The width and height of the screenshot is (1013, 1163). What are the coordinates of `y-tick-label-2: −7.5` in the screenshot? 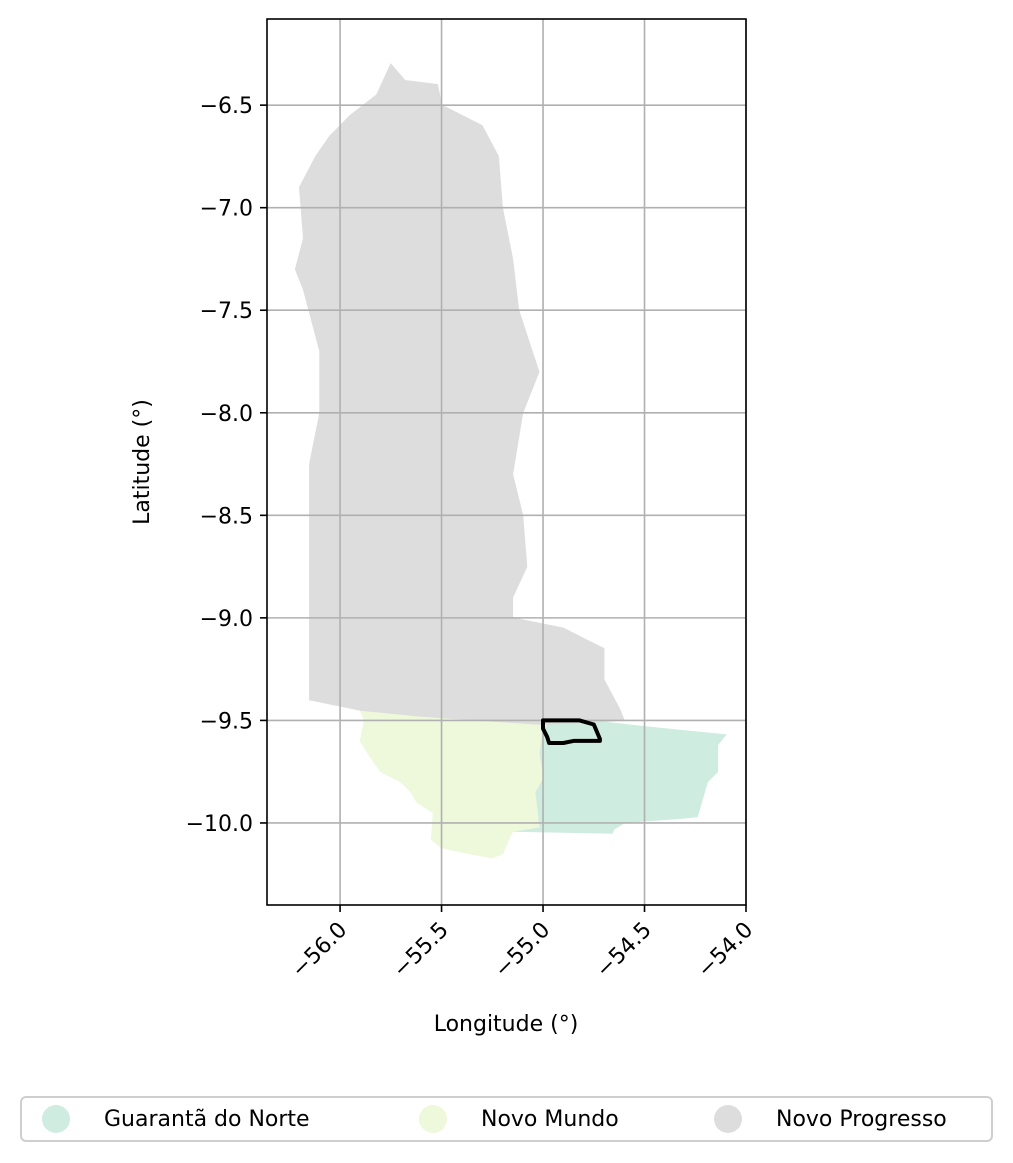 It's located at (226, 311).